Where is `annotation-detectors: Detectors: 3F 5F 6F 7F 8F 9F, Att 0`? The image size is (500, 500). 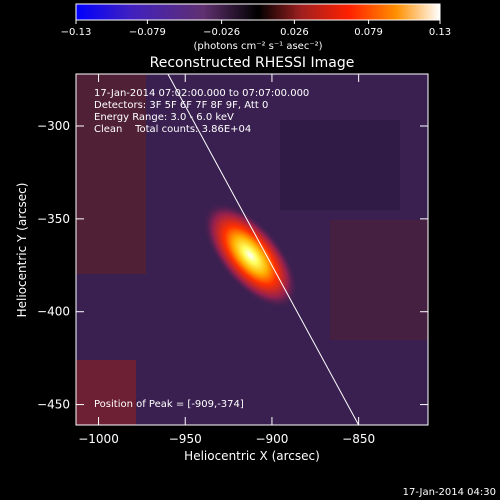 annotation-detectors: Detectors: 3F 5F 6F 7F 8F 9F, Att 0 is located at coordinates (181, 105).